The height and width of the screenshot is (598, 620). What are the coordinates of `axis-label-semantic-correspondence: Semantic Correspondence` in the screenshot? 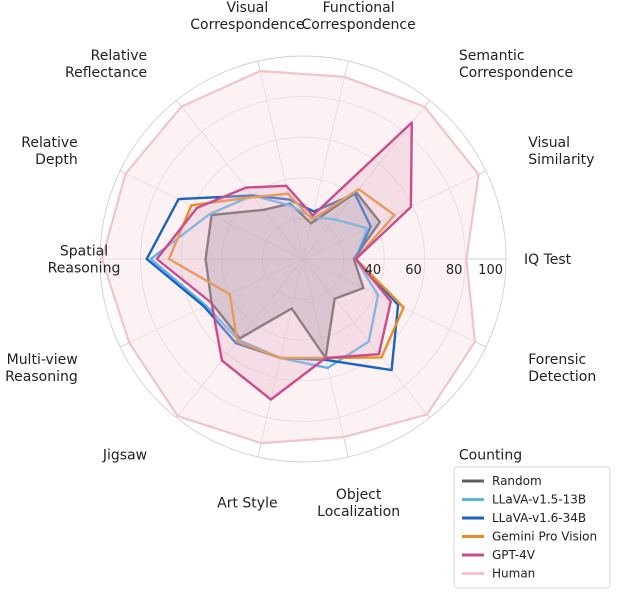 It's located at (516, 64).